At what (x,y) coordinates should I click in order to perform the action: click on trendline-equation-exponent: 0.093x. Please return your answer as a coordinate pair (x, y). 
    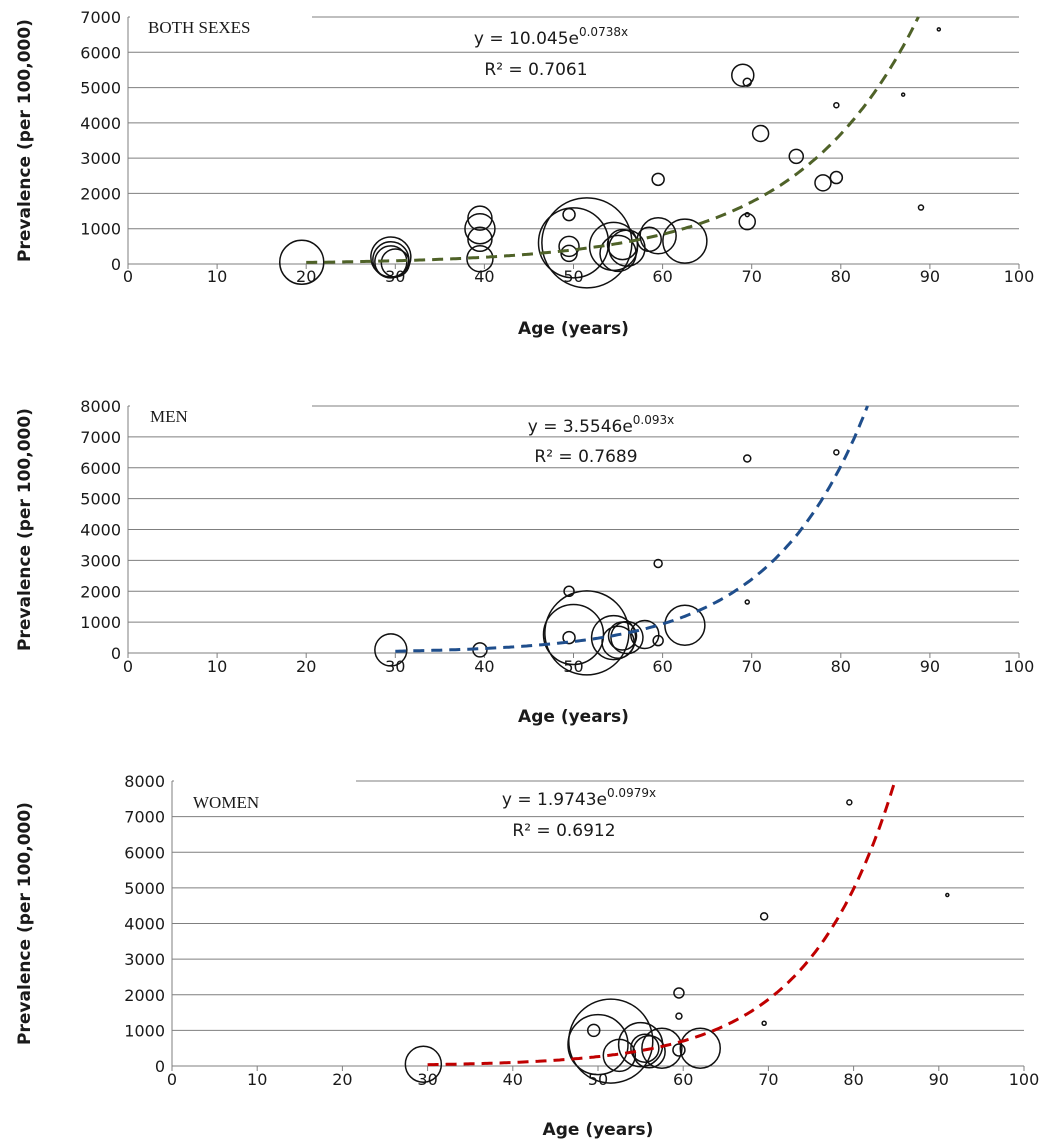
    Looking at the image, I should click on (653, 420).